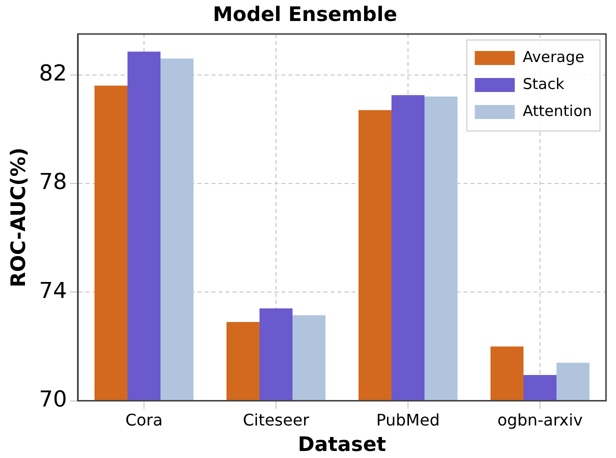  Describe the element at coordinates (18, 217) in the screenshot. I see `y-axis-title: ROC-AUC(%)` at that location.